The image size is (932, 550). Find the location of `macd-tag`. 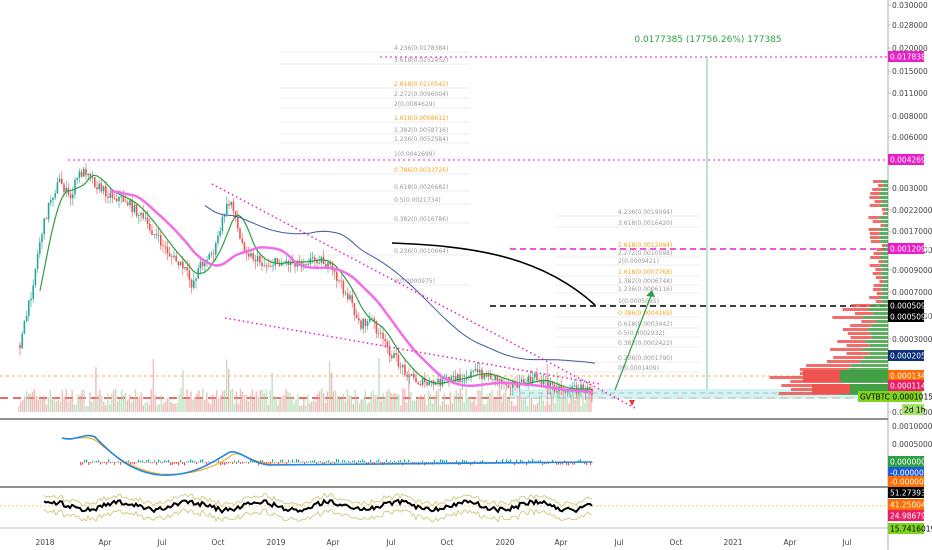

macd-tag is located at coordinates (906, 472).